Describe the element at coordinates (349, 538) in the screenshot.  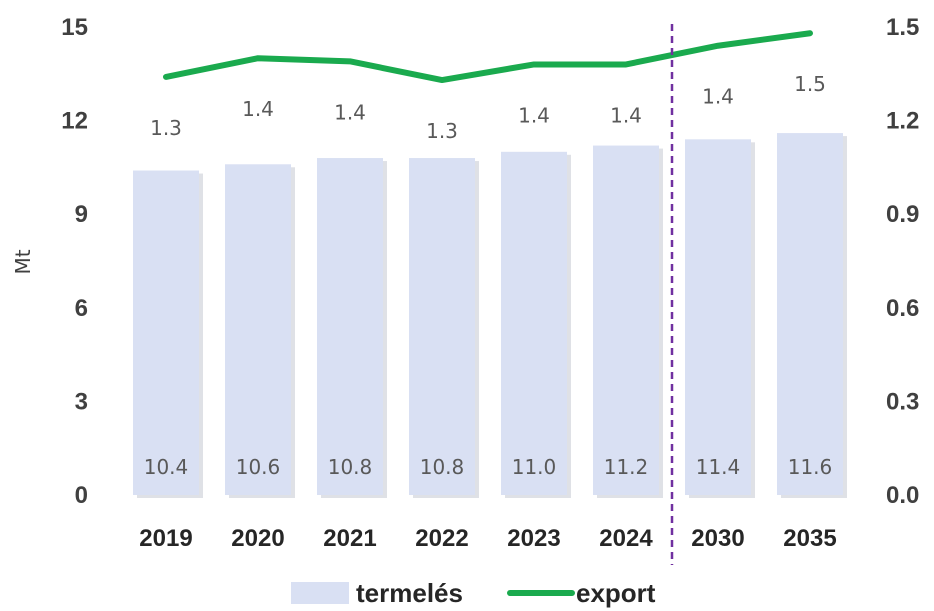
I see `category-label: 2021` at that location.